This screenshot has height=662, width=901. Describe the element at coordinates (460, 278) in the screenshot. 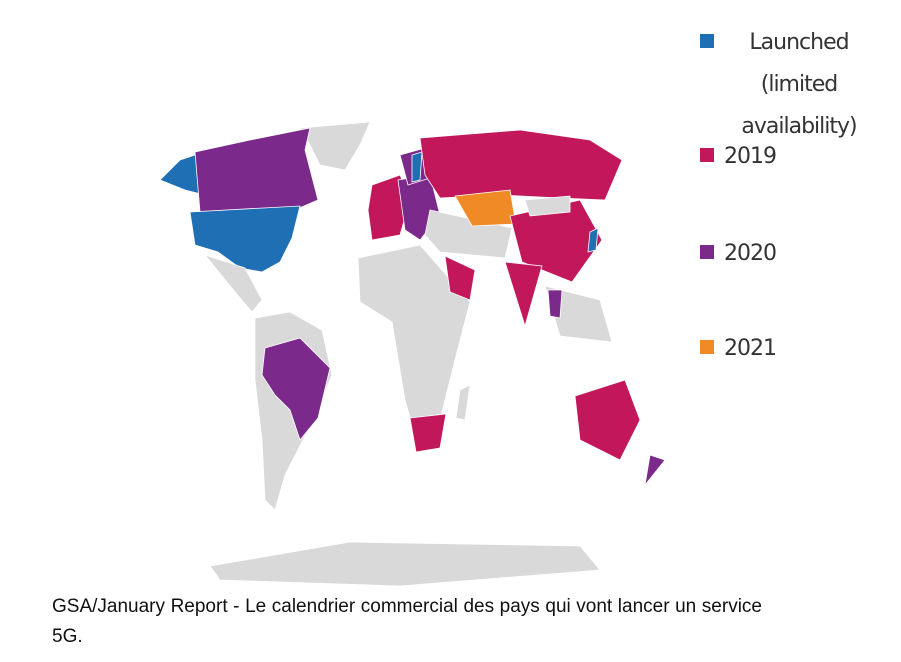

I see `arabia` at that location.